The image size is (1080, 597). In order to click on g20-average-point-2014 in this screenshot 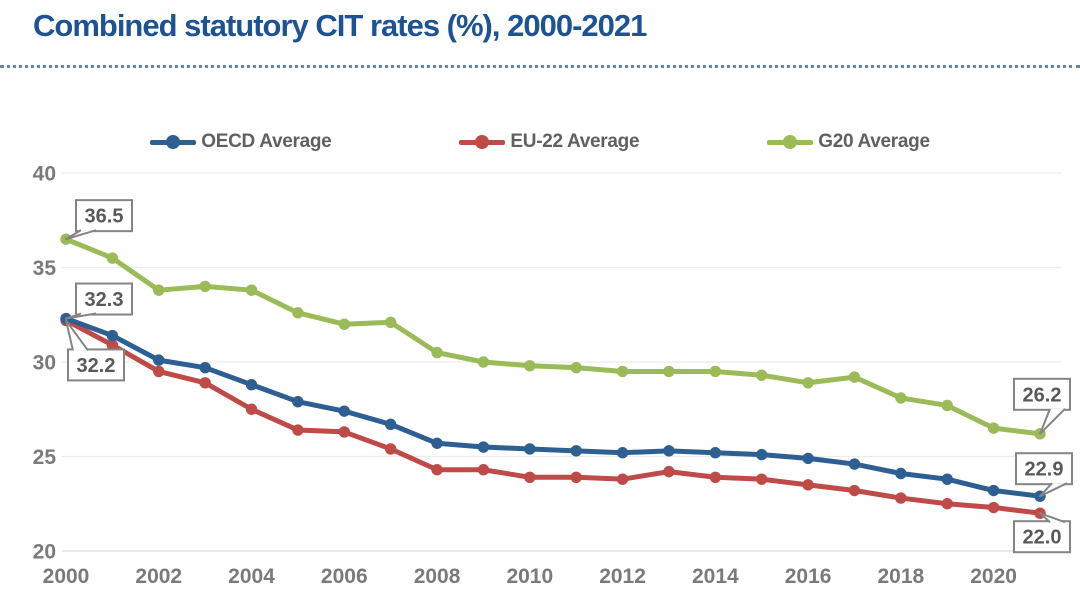, I will do `click(715, 371)`.